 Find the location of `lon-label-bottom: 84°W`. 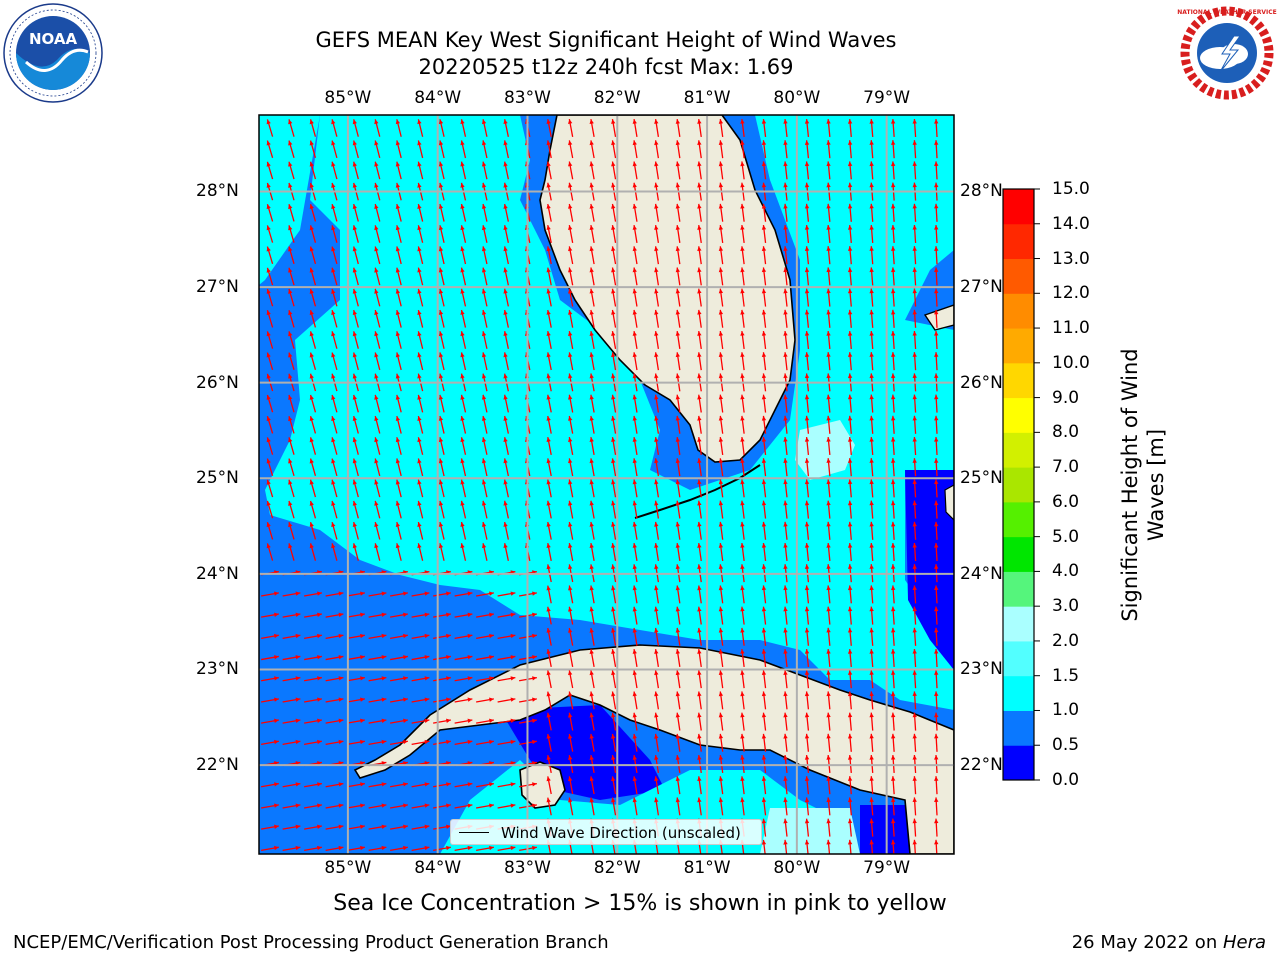

lon-label-bottom: 84°W is located at coordinates (438, 868).